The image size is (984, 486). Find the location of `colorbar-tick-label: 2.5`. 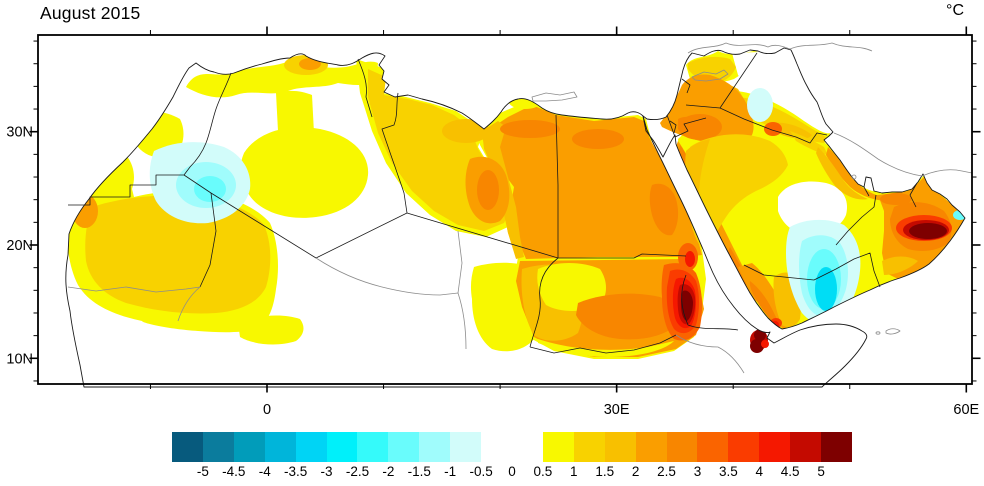

colorbar-tick-label: 2.5 is located at coordinates (666, 471).